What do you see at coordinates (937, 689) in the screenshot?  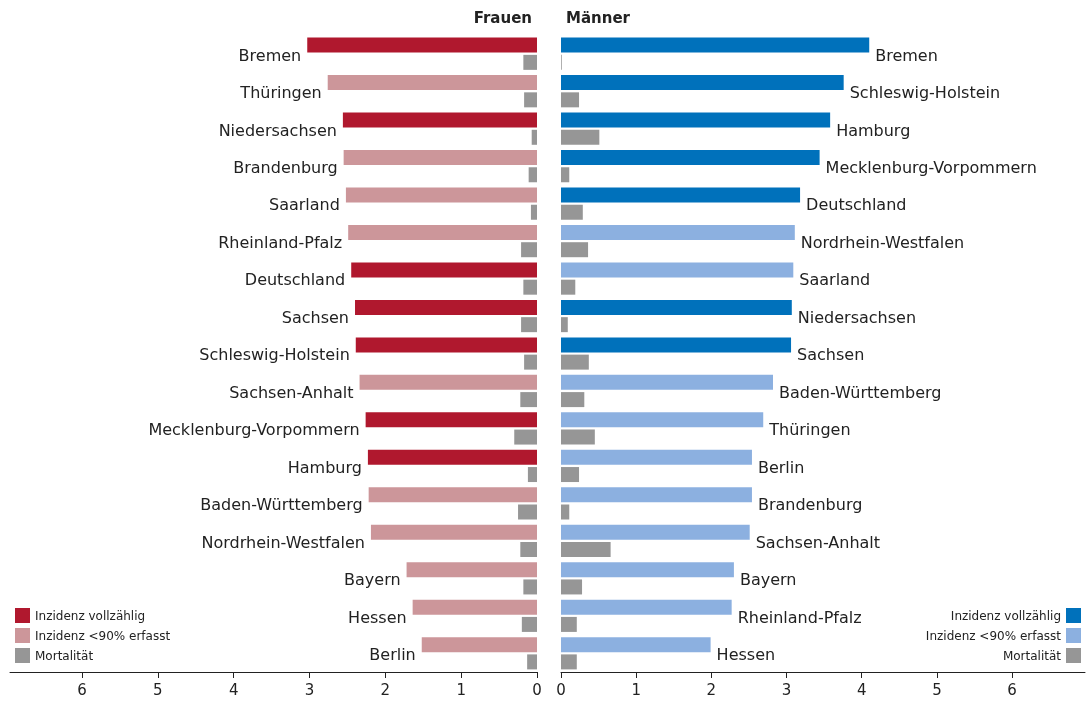 I see `x-tick-label: 5` at bounding box center [937, 689].